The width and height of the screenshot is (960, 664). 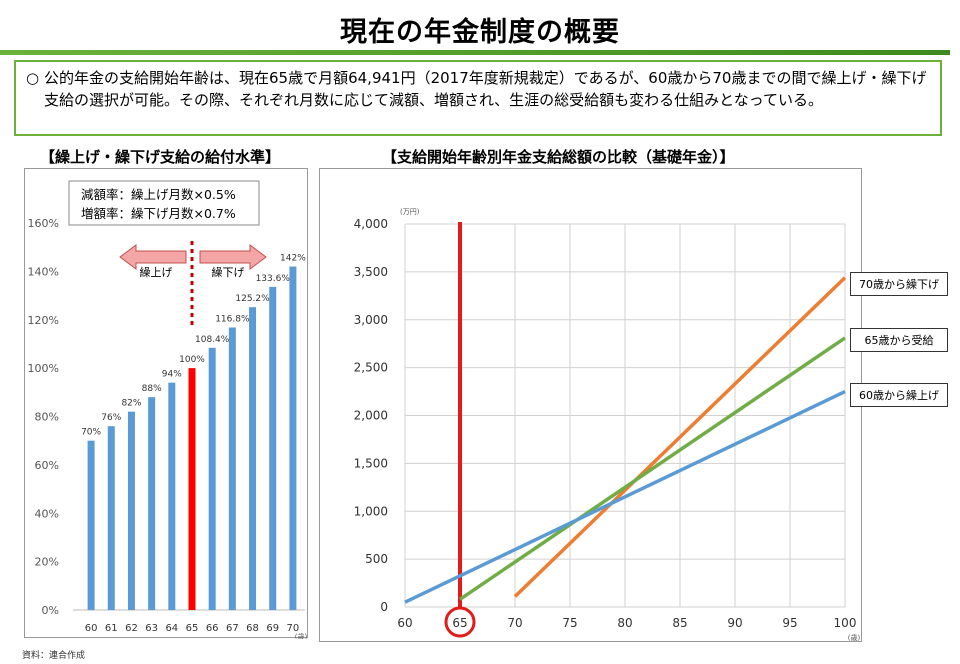 I want to click on x-tick-label: 80, so click(x=624, y=623).